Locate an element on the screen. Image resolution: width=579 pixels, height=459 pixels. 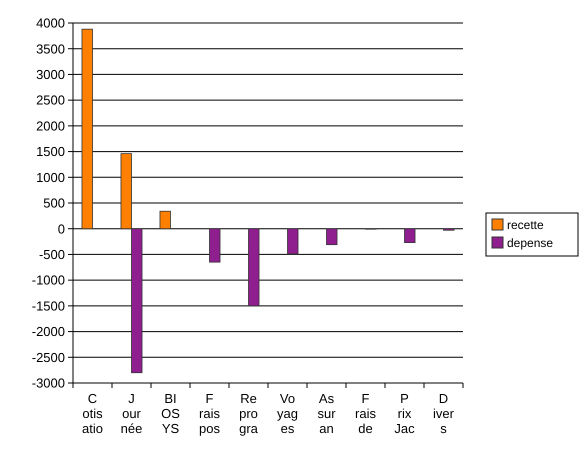
x-tick-label: F rais pos is located at coordinates (209, 413).